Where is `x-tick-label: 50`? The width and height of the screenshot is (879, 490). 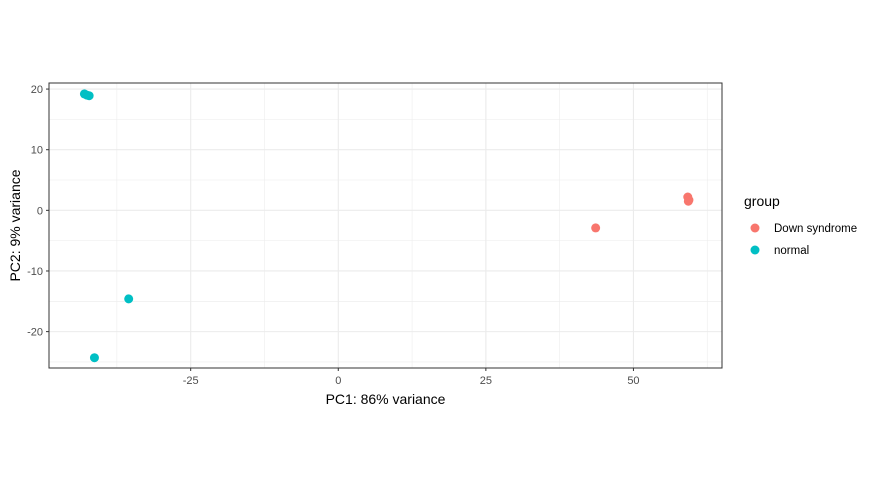
x-tick-label: 50 is located at coordinates (633, 381).